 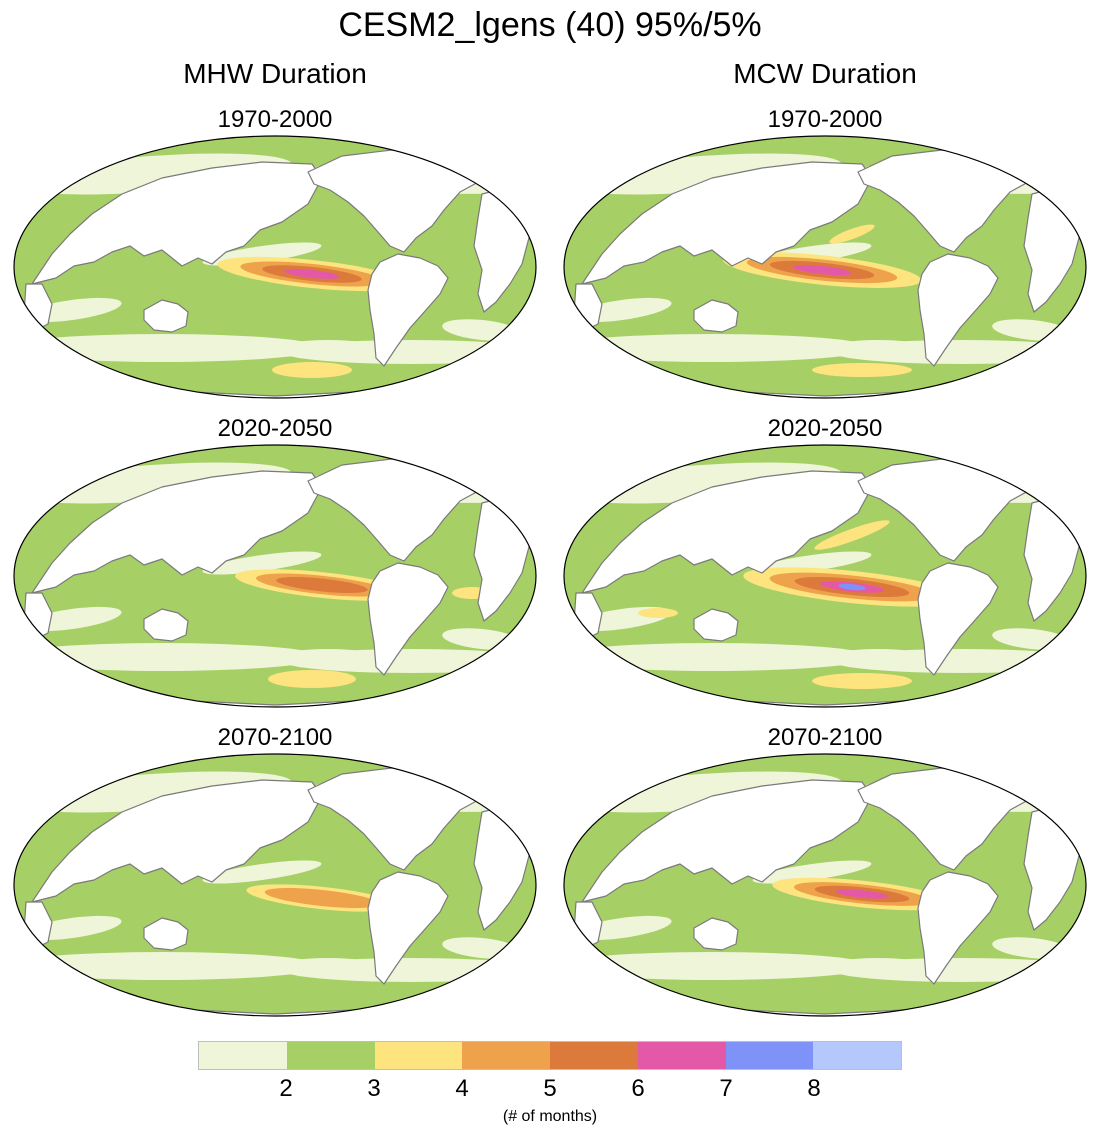 What do you see at coordinates (275, 73) in the screenshot?
I see `column-title-mhw: MHW Duration` at bounding box center [275, 73].